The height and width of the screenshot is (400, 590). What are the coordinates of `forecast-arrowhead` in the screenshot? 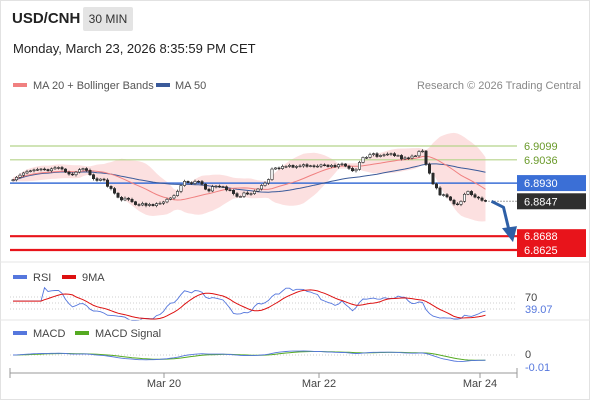 It's located at (509, 234).